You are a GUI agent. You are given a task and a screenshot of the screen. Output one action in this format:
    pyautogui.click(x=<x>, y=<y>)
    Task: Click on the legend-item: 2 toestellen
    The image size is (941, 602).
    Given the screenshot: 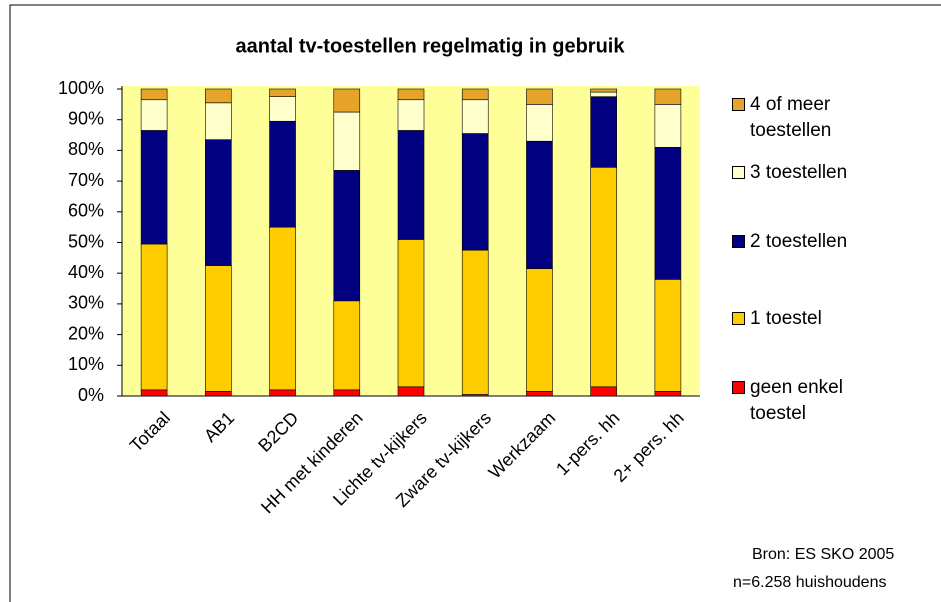 What is the action you would take?
    pyautogui.click(x=811, y=242)
    